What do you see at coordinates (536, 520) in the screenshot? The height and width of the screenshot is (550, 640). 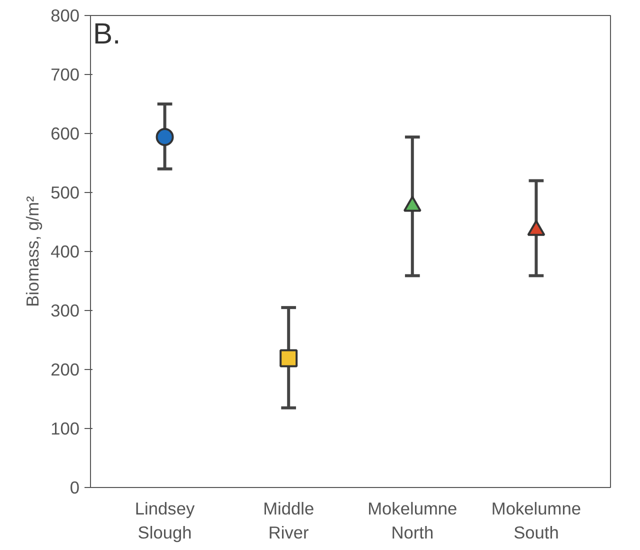 I see `x-tick-label: Mokelumne South` at bounding box center [536, 520].